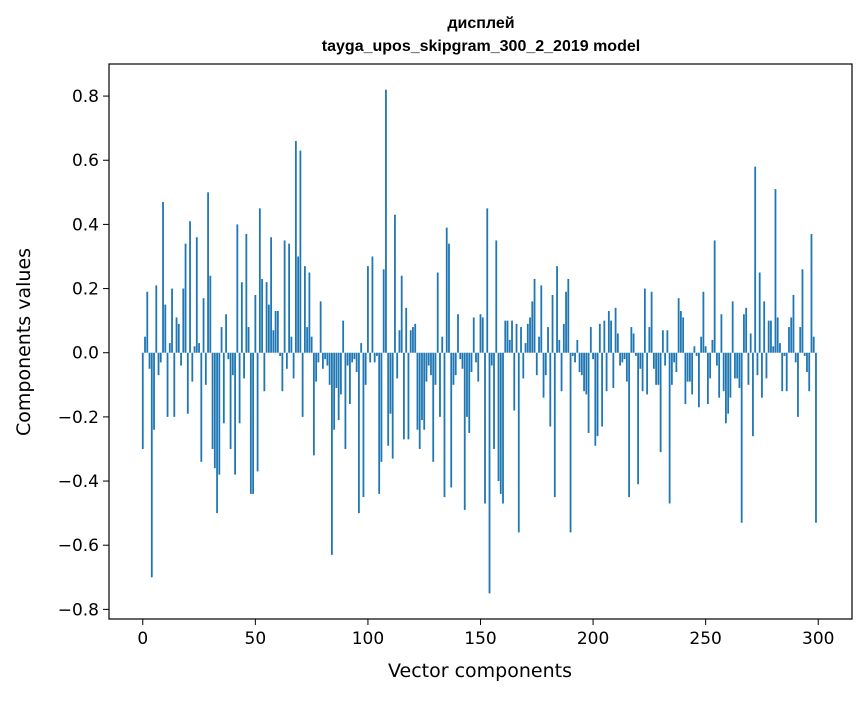 This screenshot has width=867, height=701. What do you see at coordinates (705, 639) in the screenshot?
I see `x-tick-label: 250` at bounding box center [705, 639].